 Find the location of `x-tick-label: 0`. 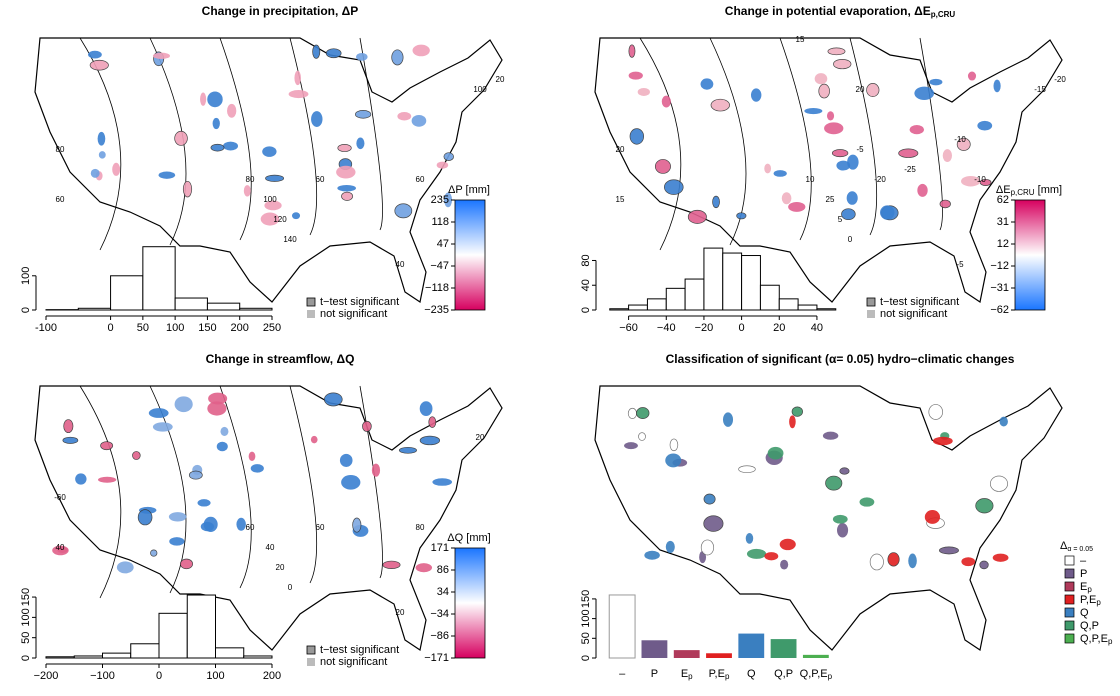

x-tick-label: 0 is located at coordinates (742, 328).